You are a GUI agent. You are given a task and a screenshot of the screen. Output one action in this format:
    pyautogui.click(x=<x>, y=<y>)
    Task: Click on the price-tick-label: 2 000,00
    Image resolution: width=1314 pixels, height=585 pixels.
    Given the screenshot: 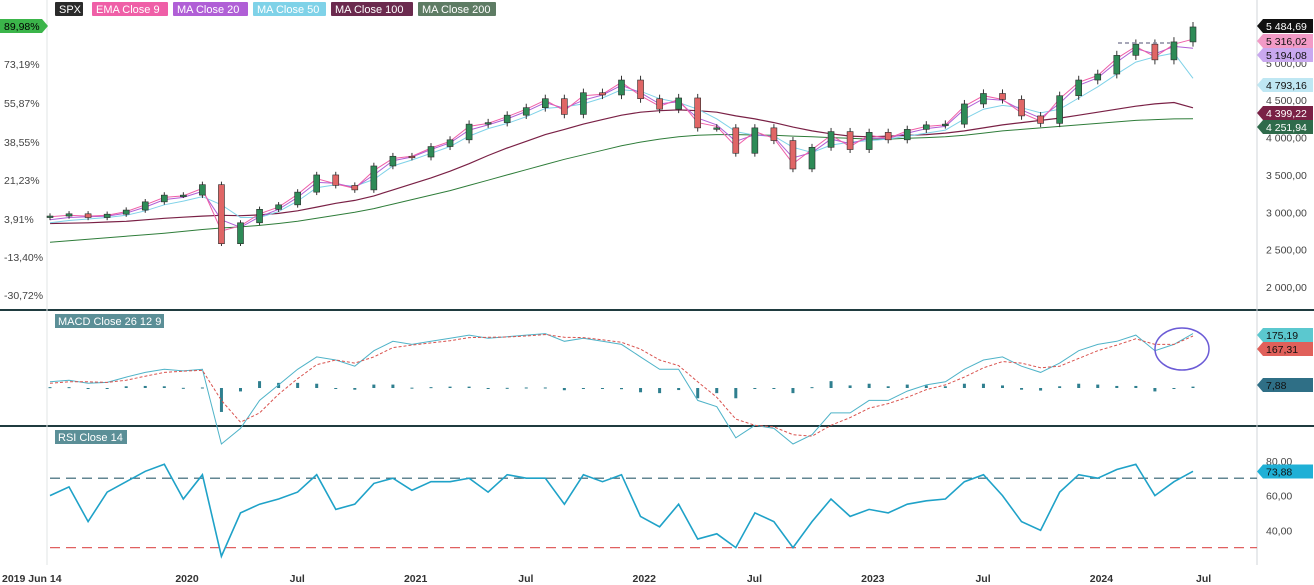 What is the action you would take?
    pyautogui.click(x=1286, y=288)
    